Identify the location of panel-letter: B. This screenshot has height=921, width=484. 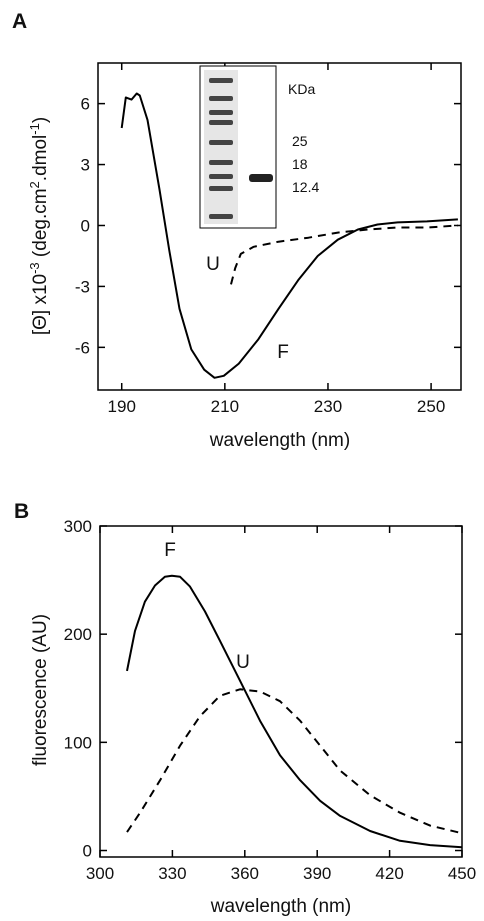
(21, 511).